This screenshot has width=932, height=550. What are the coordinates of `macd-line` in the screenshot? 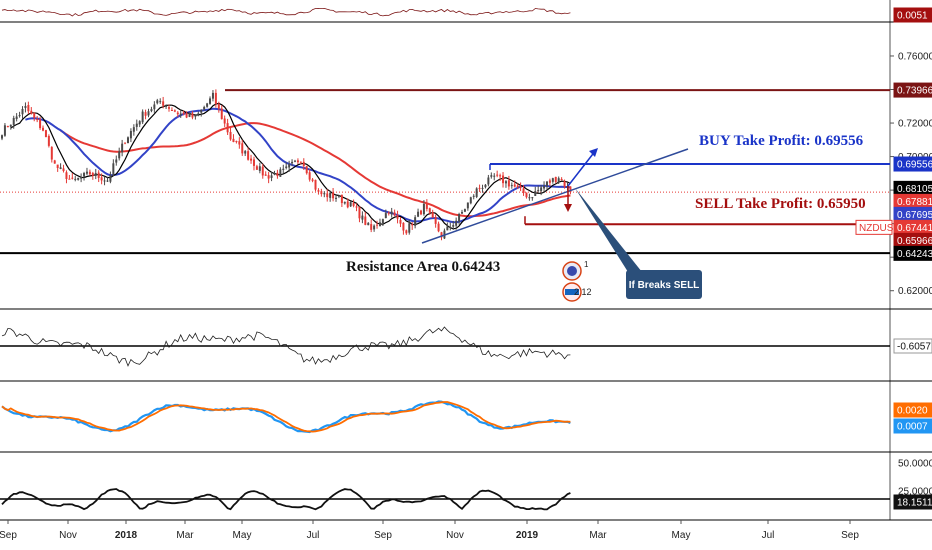 It's located at (286, 417).